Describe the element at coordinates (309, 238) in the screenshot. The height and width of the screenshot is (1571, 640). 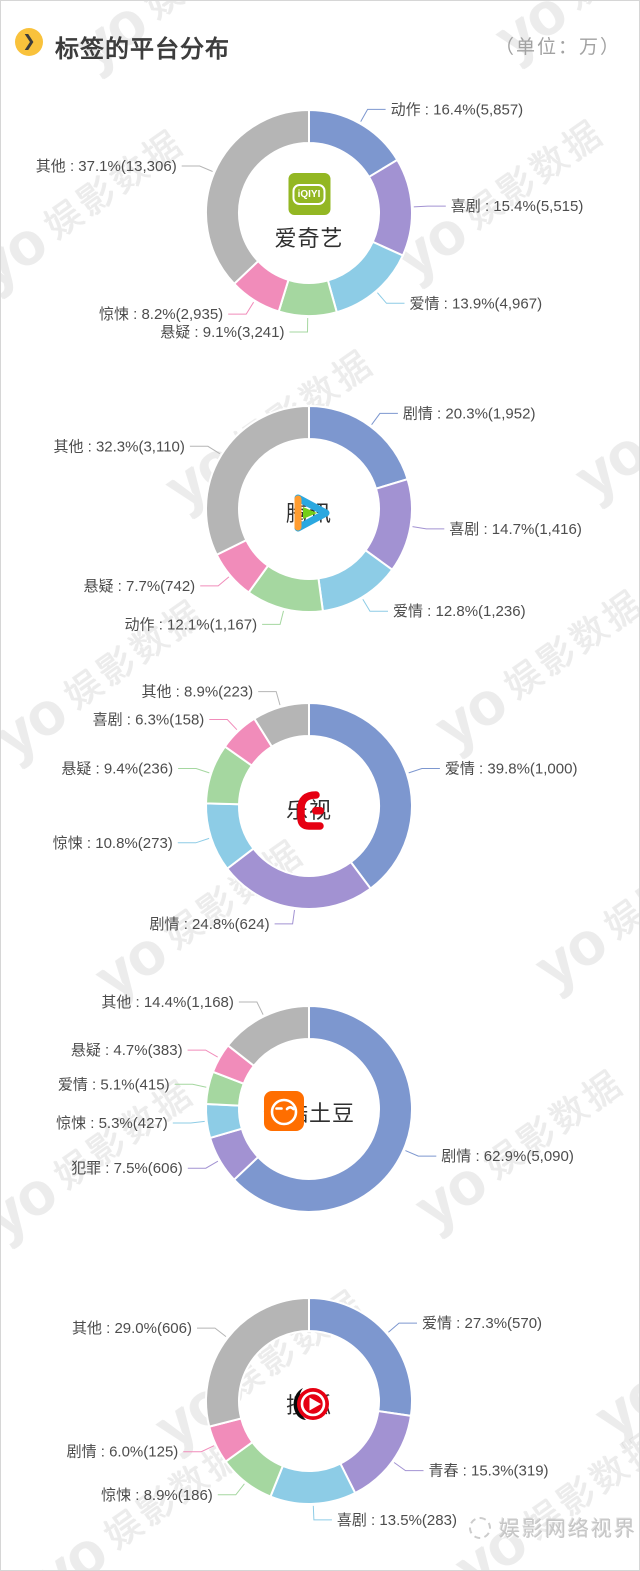
I see `platform-name: 爱奇艺` at that location.